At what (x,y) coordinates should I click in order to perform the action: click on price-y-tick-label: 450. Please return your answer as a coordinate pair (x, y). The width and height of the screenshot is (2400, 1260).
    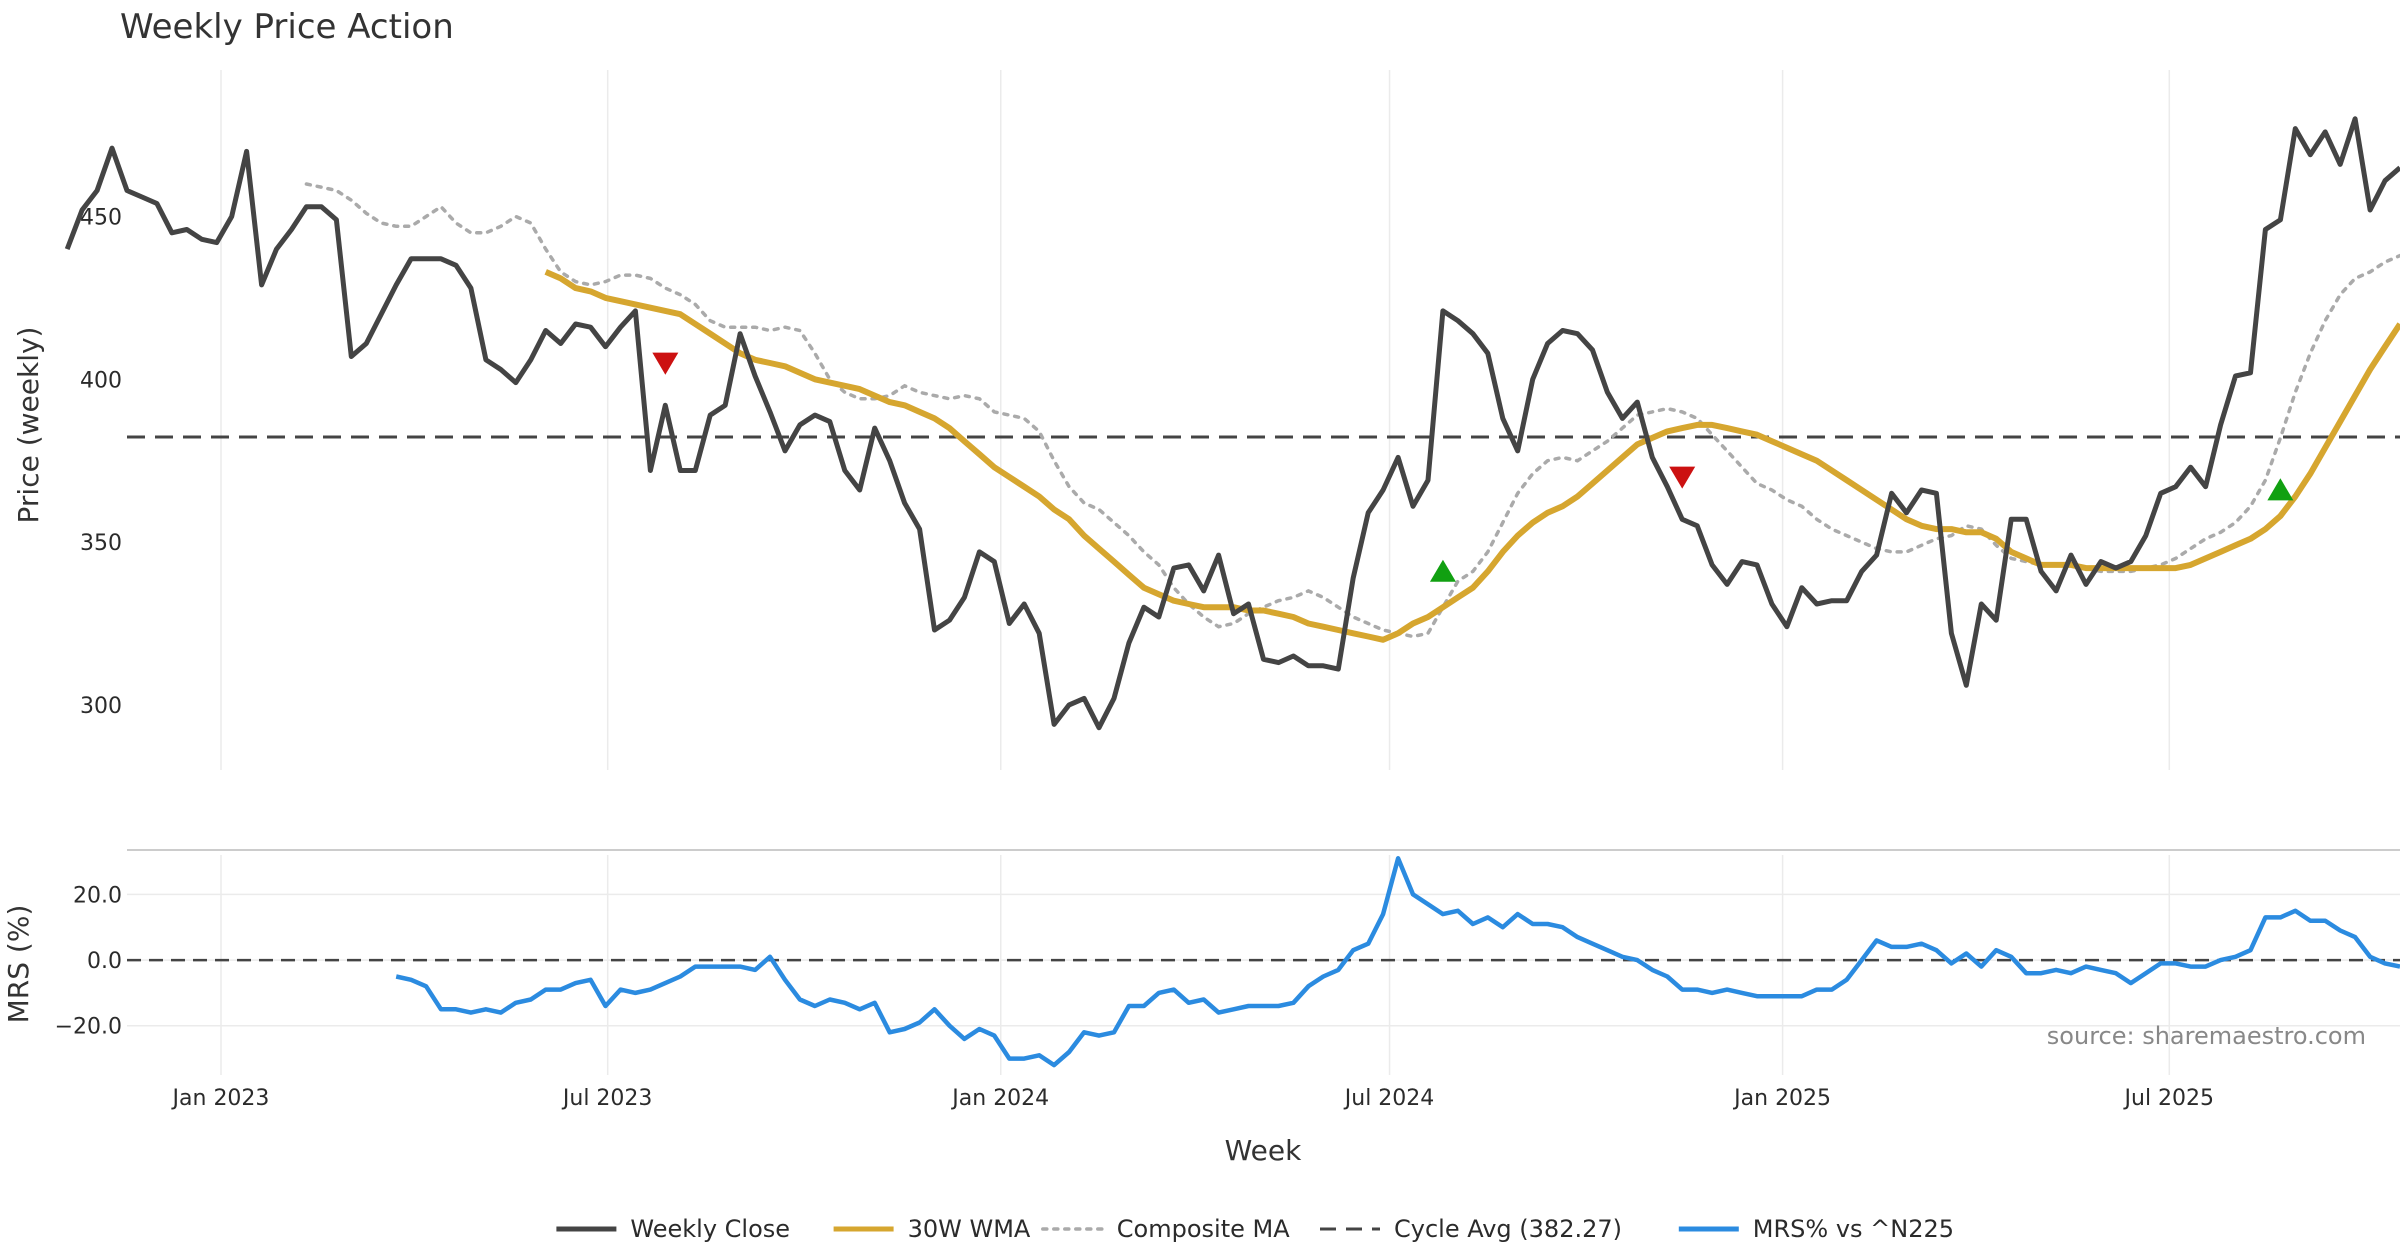
    Looking at the image, I should click on (101, 218).